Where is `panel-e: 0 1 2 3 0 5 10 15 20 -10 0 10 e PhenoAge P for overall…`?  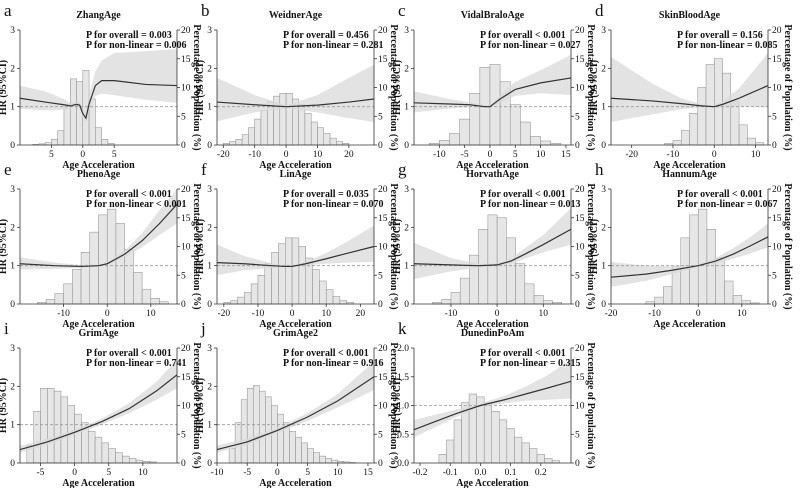
panel-e: 0 1 2 3 0 5 10 15 20 -10 0 10 e PhenoAge P for overall… is located at coordinates (101, 245).